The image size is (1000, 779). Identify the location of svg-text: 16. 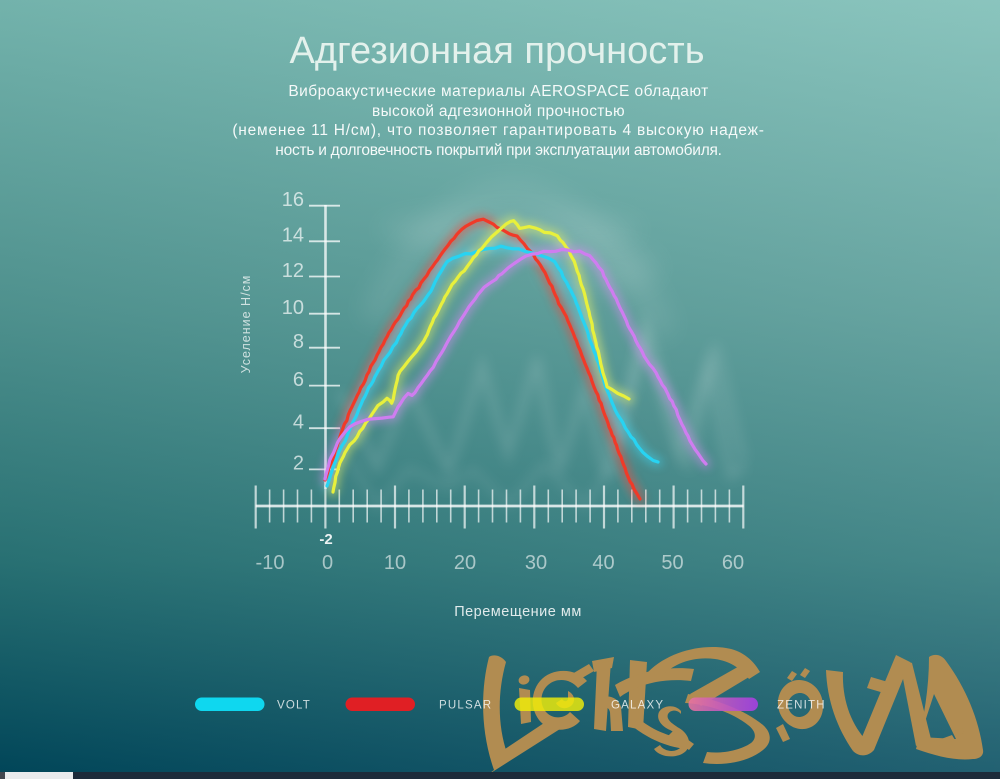
(293, 200).